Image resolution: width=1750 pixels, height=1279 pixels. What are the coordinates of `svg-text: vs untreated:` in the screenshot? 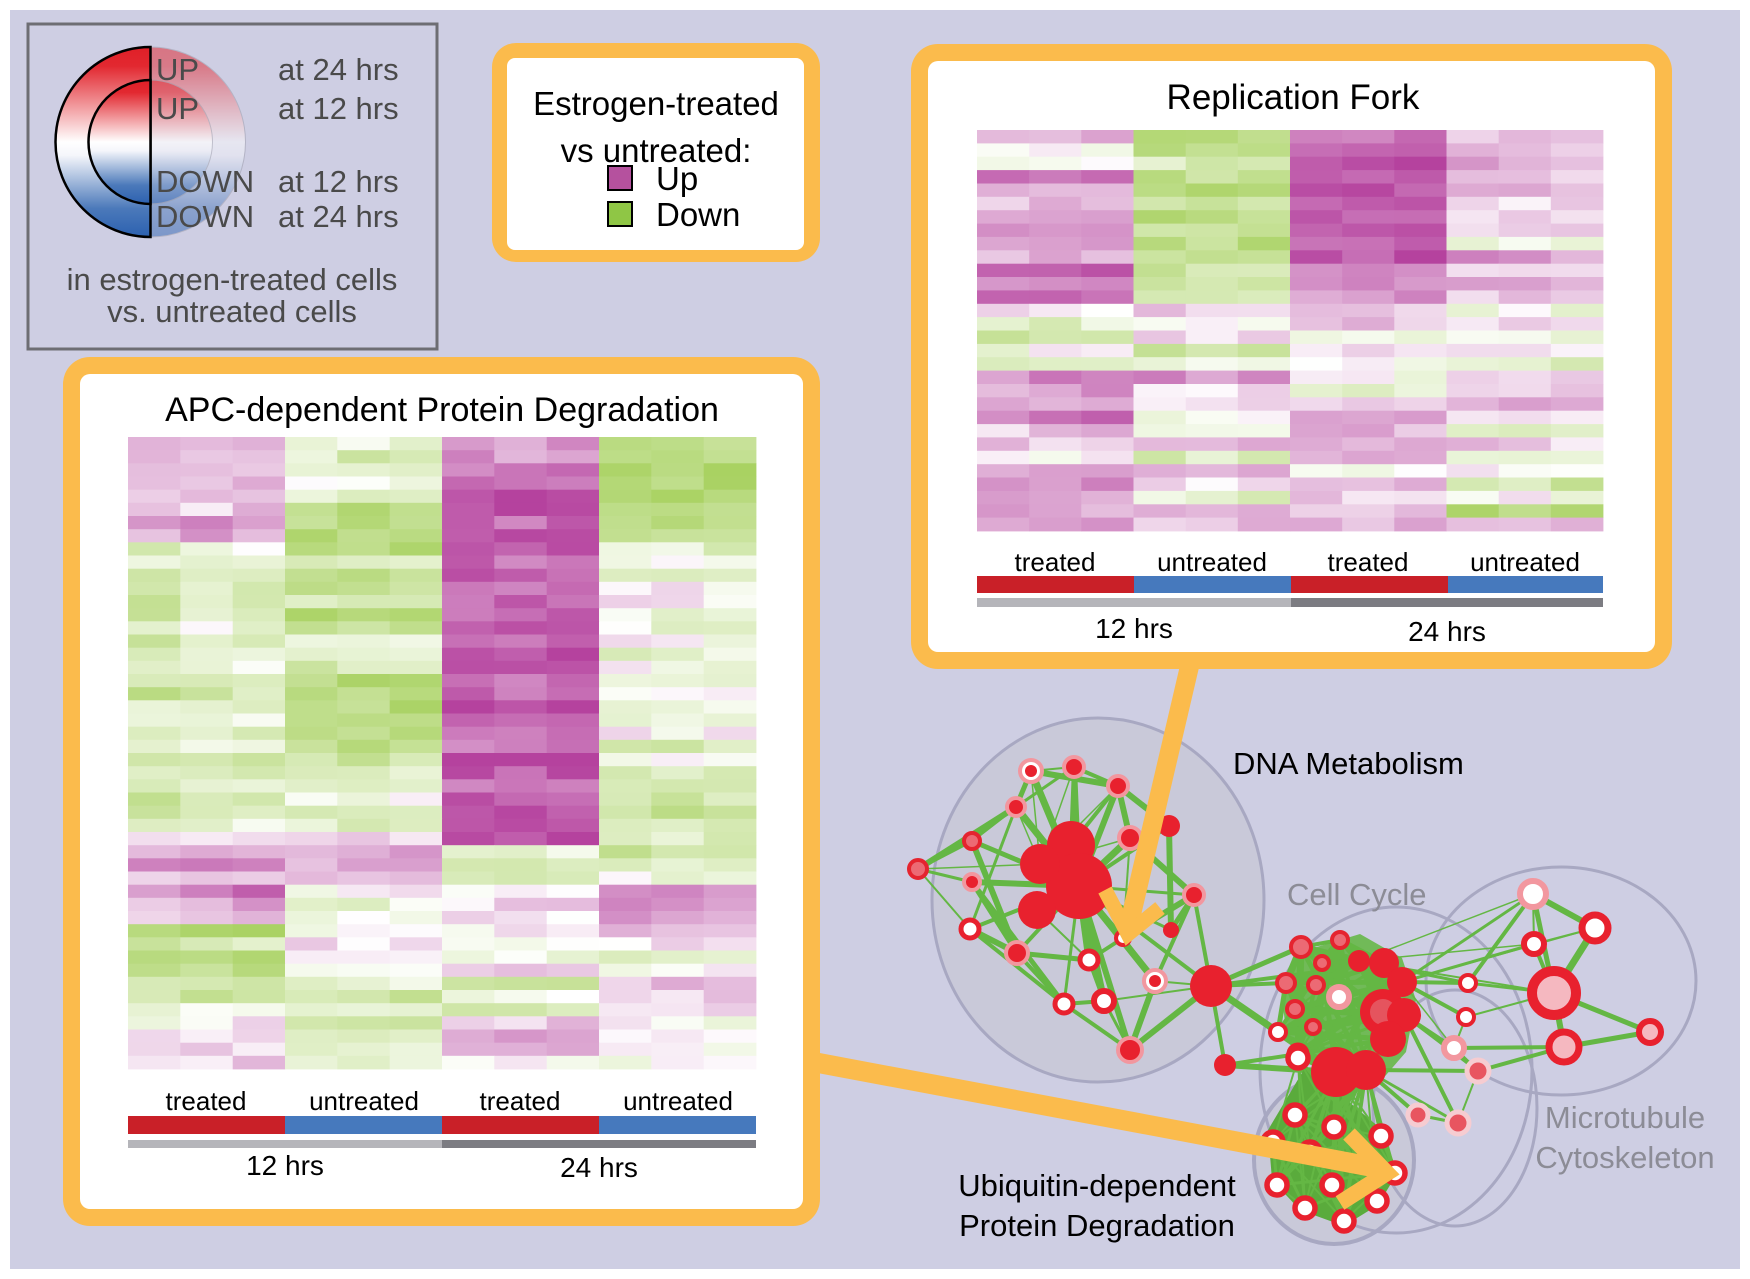 It's located at (656, 150).